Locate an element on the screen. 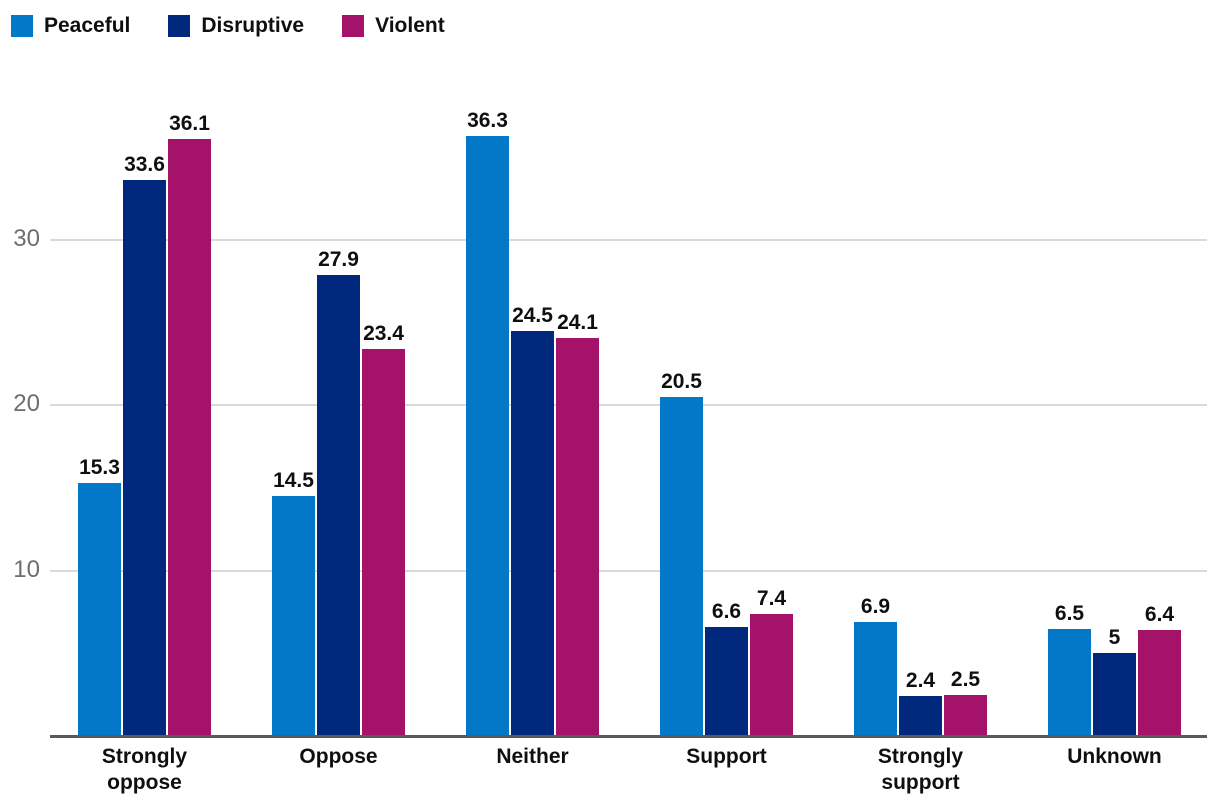 This screenshot has height=812, width=1220. bar-value-label: 23.4 is located at coordinates (383, 334).